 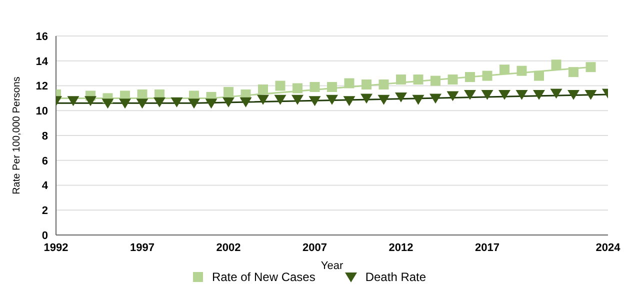 What do you see at coordinates (42, 62) in the screenshot?
I see `y-tick-label: 14` at bounding box center [42, 62].